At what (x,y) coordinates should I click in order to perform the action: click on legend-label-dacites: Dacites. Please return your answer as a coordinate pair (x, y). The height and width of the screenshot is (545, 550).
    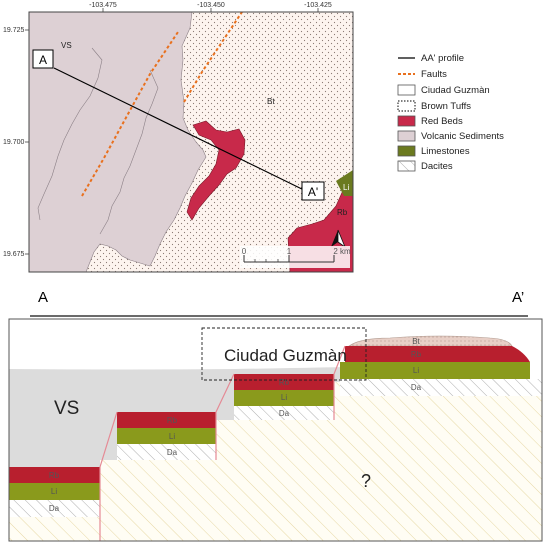
    Looking at the image, I should click on (437, 166).